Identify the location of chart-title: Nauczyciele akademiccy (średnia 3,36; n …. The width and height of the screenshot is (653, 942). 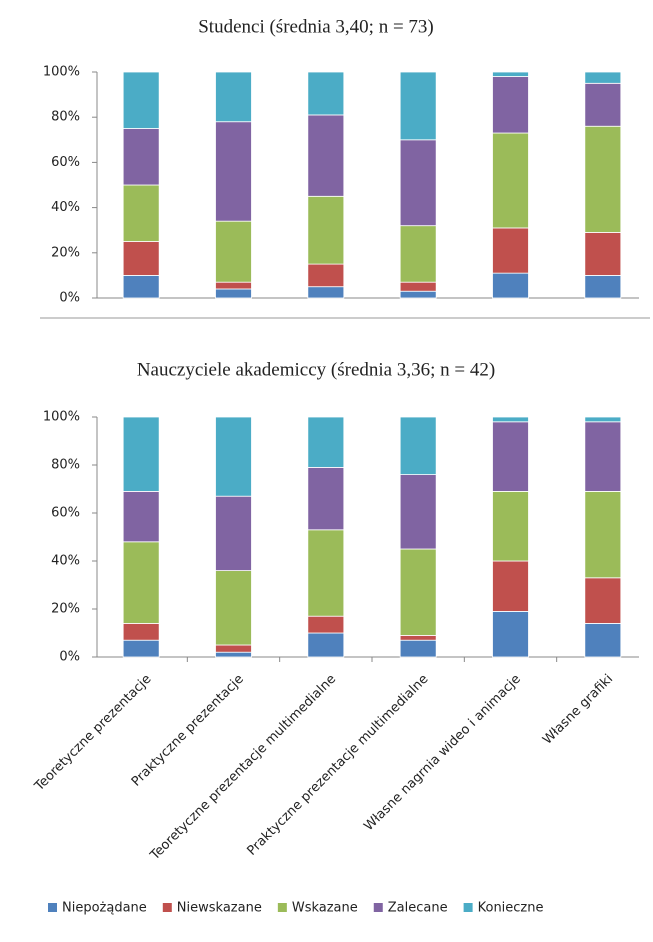
(316, 369).